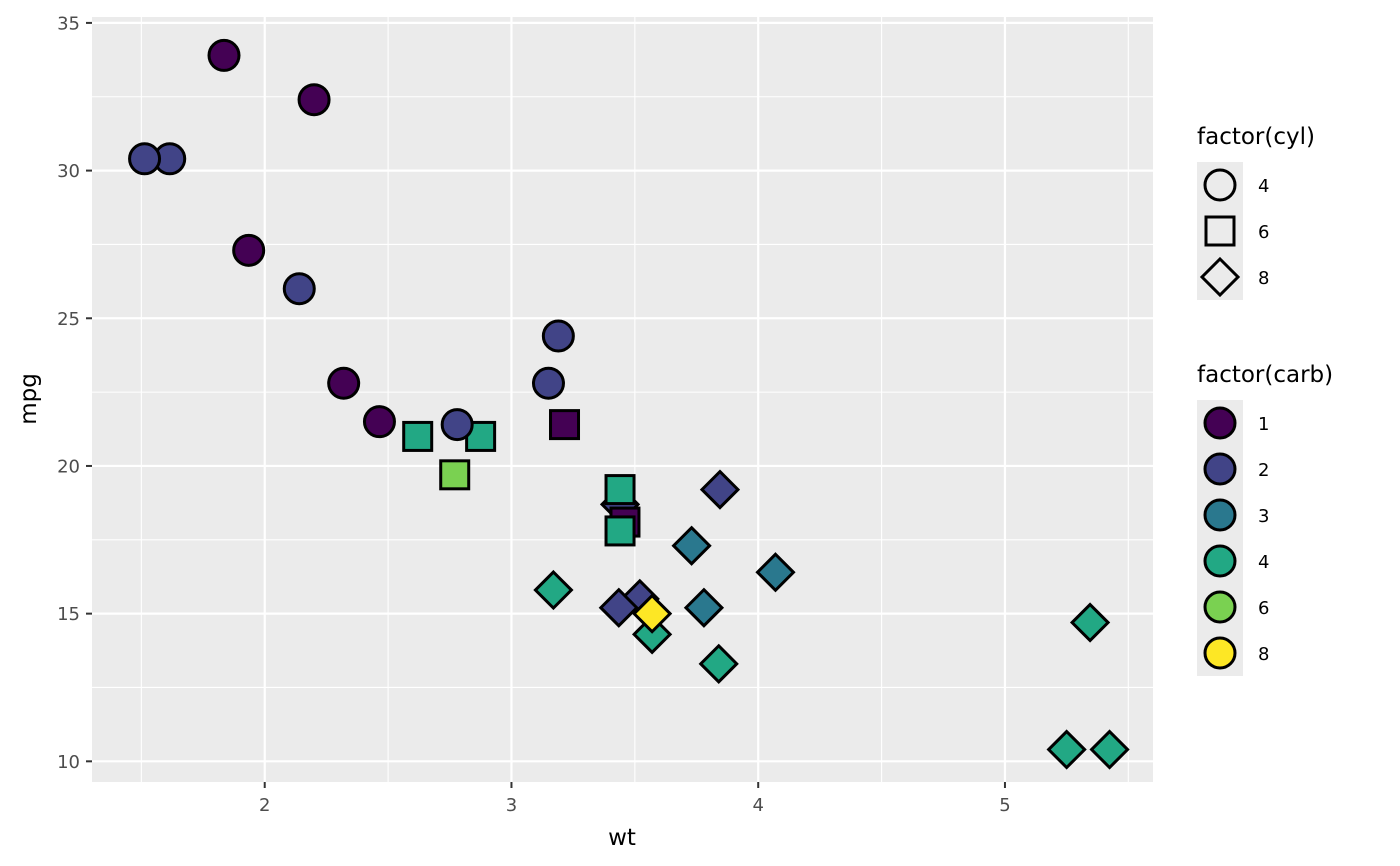 The width and height of the screenshot is (1400, 866). I want to click on y-tick-label: 25, so click(68, 319).